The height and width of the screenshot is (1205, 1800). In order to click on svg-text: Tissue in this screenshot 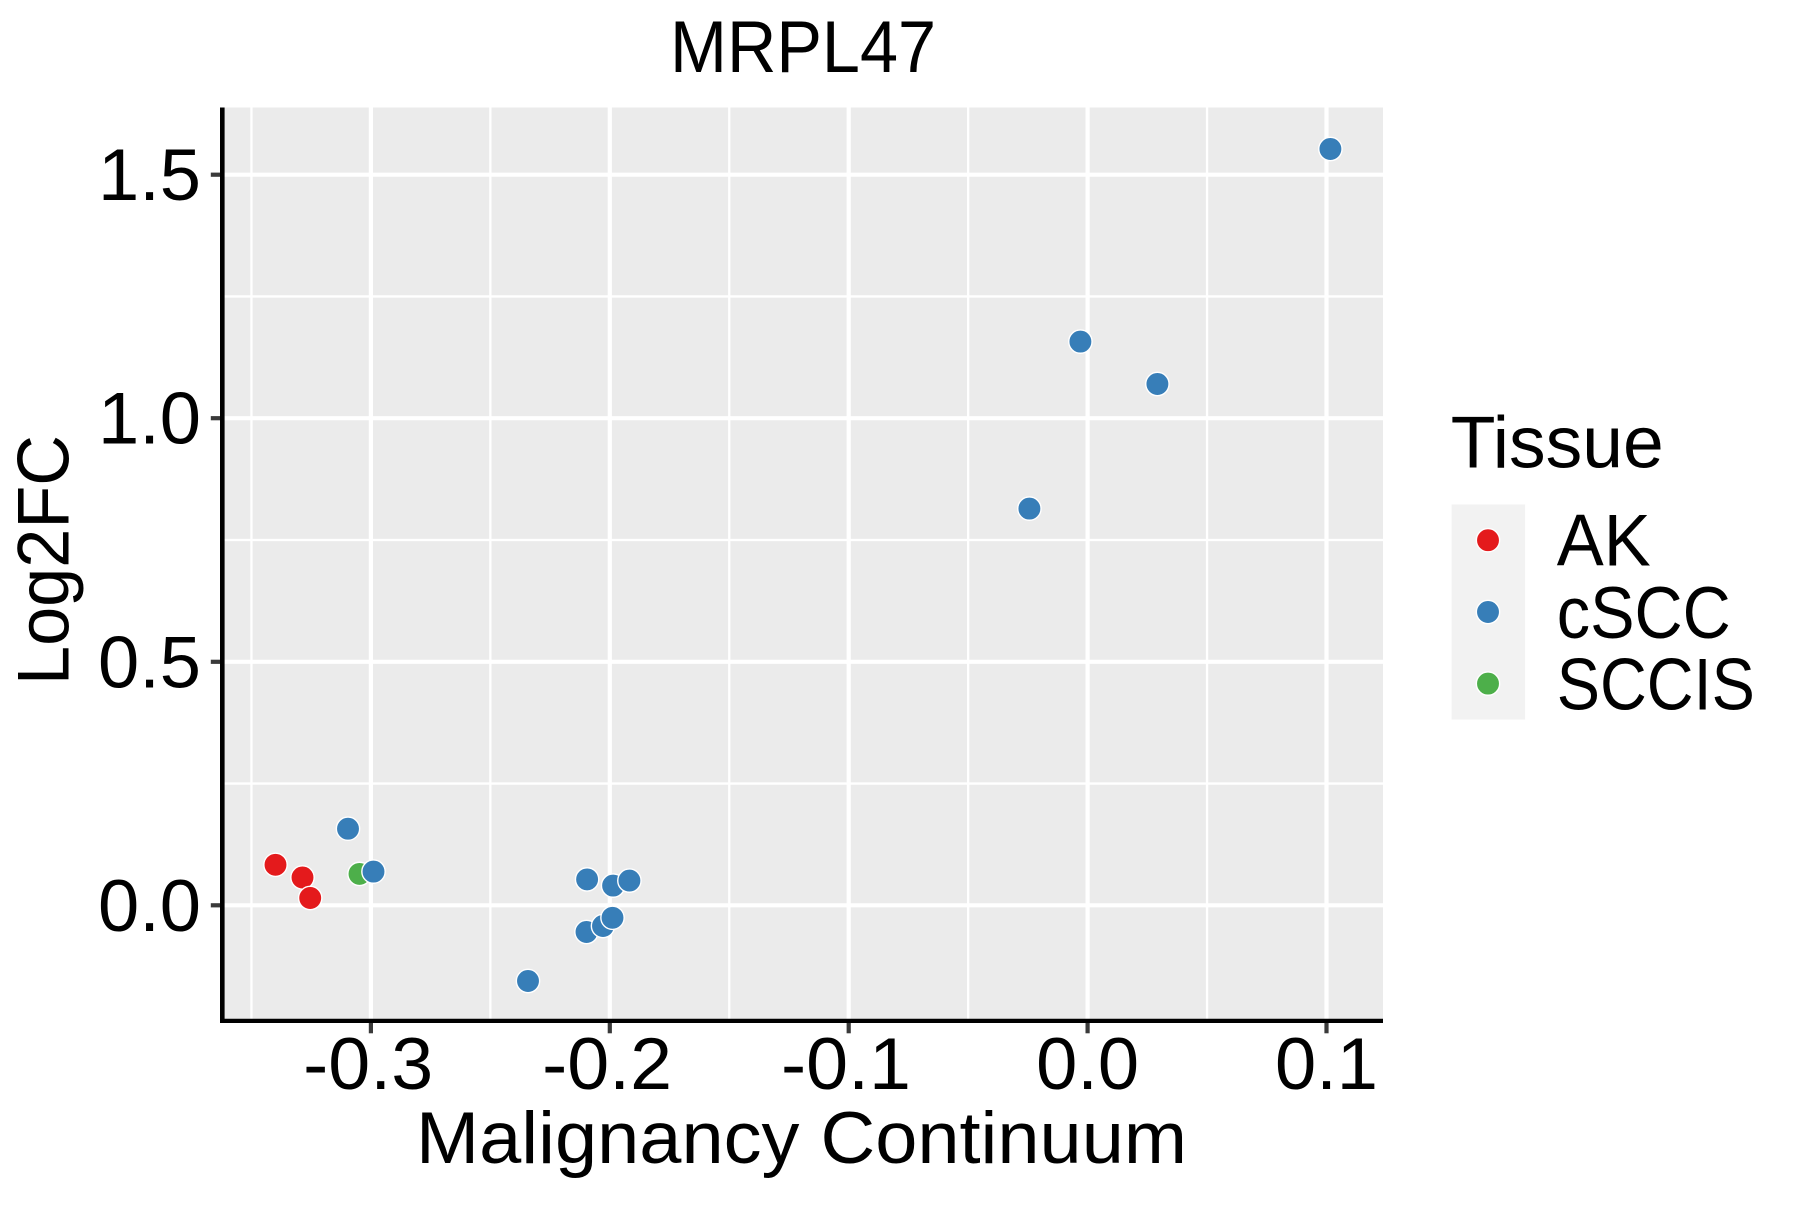, I will do `click(1557, 442)`.